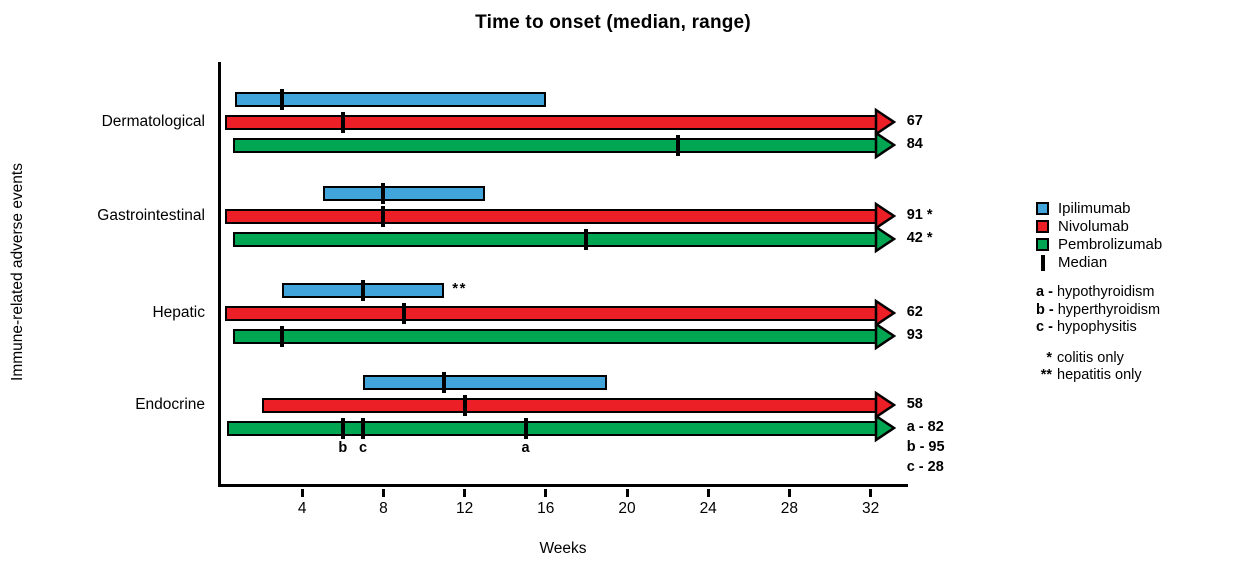 Image resolution: width=1250 pixels, height=575 pixels. What do you see at coordinates (1049, 357) in the screenshot?
I see `footnote-key: *` at bounding box center [1049, 357].